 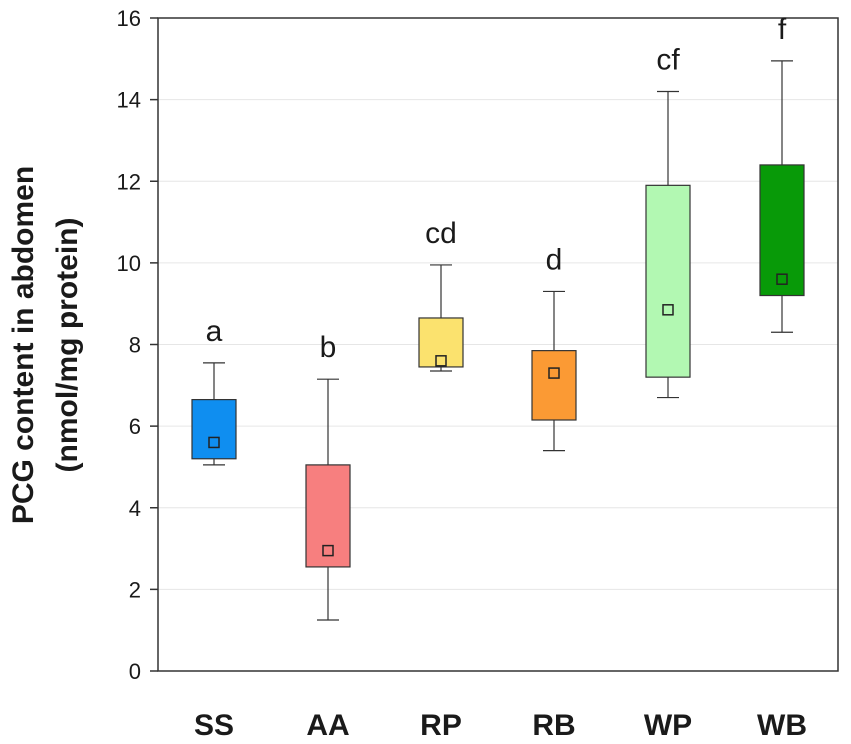 I want to click on y-axis-title-line2: (nmol/mg protein), so click(x=67, y=345).